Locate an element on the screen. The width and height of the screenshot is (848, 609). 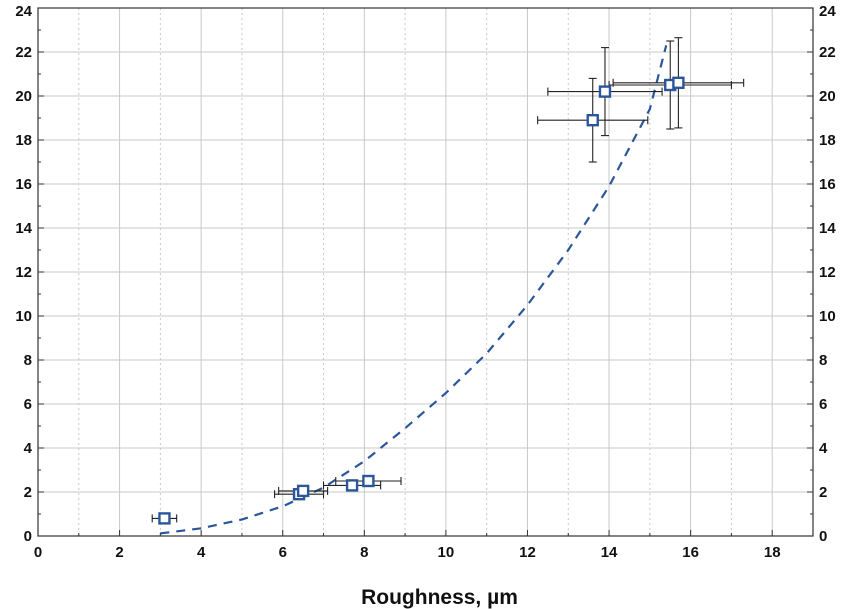
x-tick-label: 14 is located at coordinates (609, 552).